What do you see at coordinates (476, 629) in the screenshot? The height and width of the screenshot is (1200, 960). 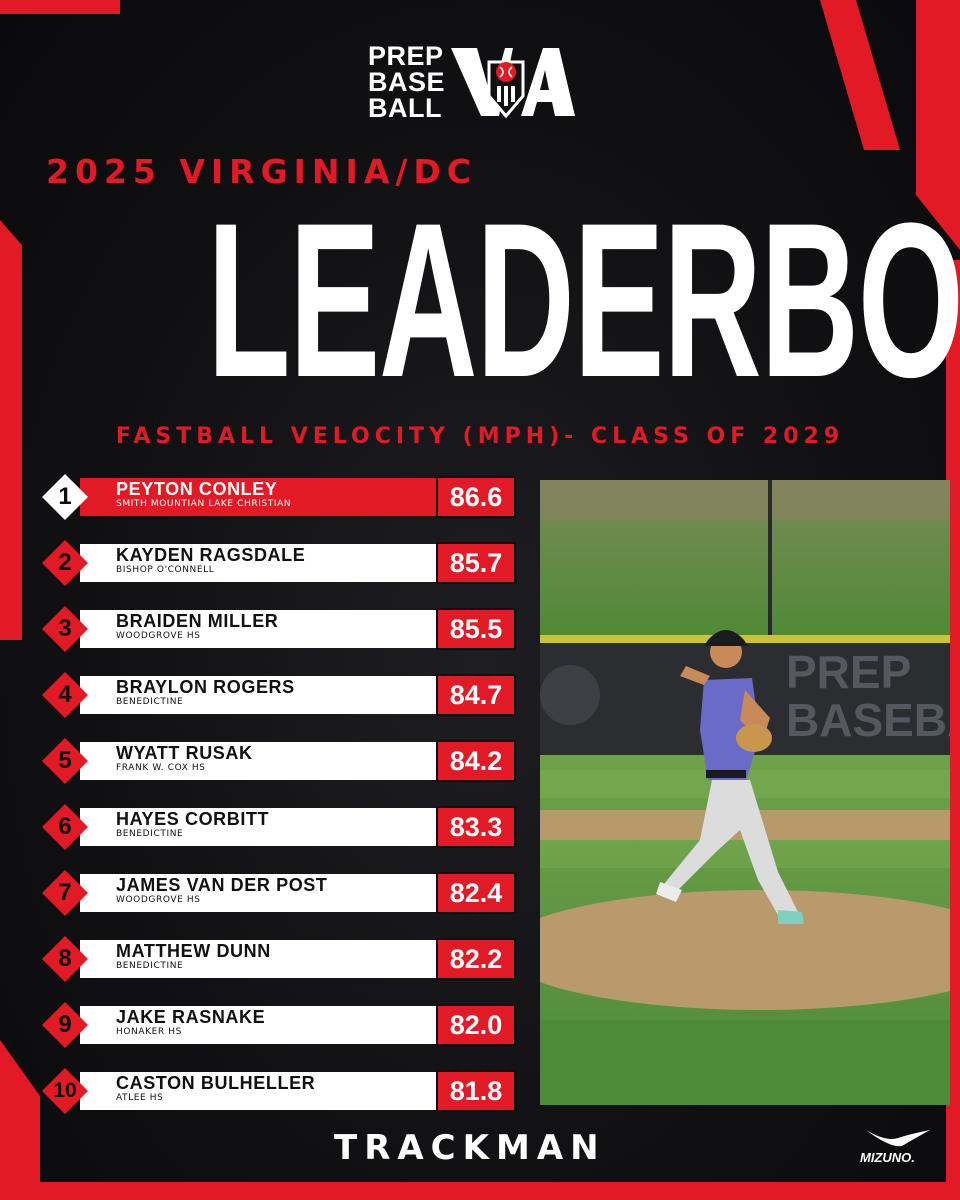 I see `velocity-value: 85.5` at bounding box center [476, 629].